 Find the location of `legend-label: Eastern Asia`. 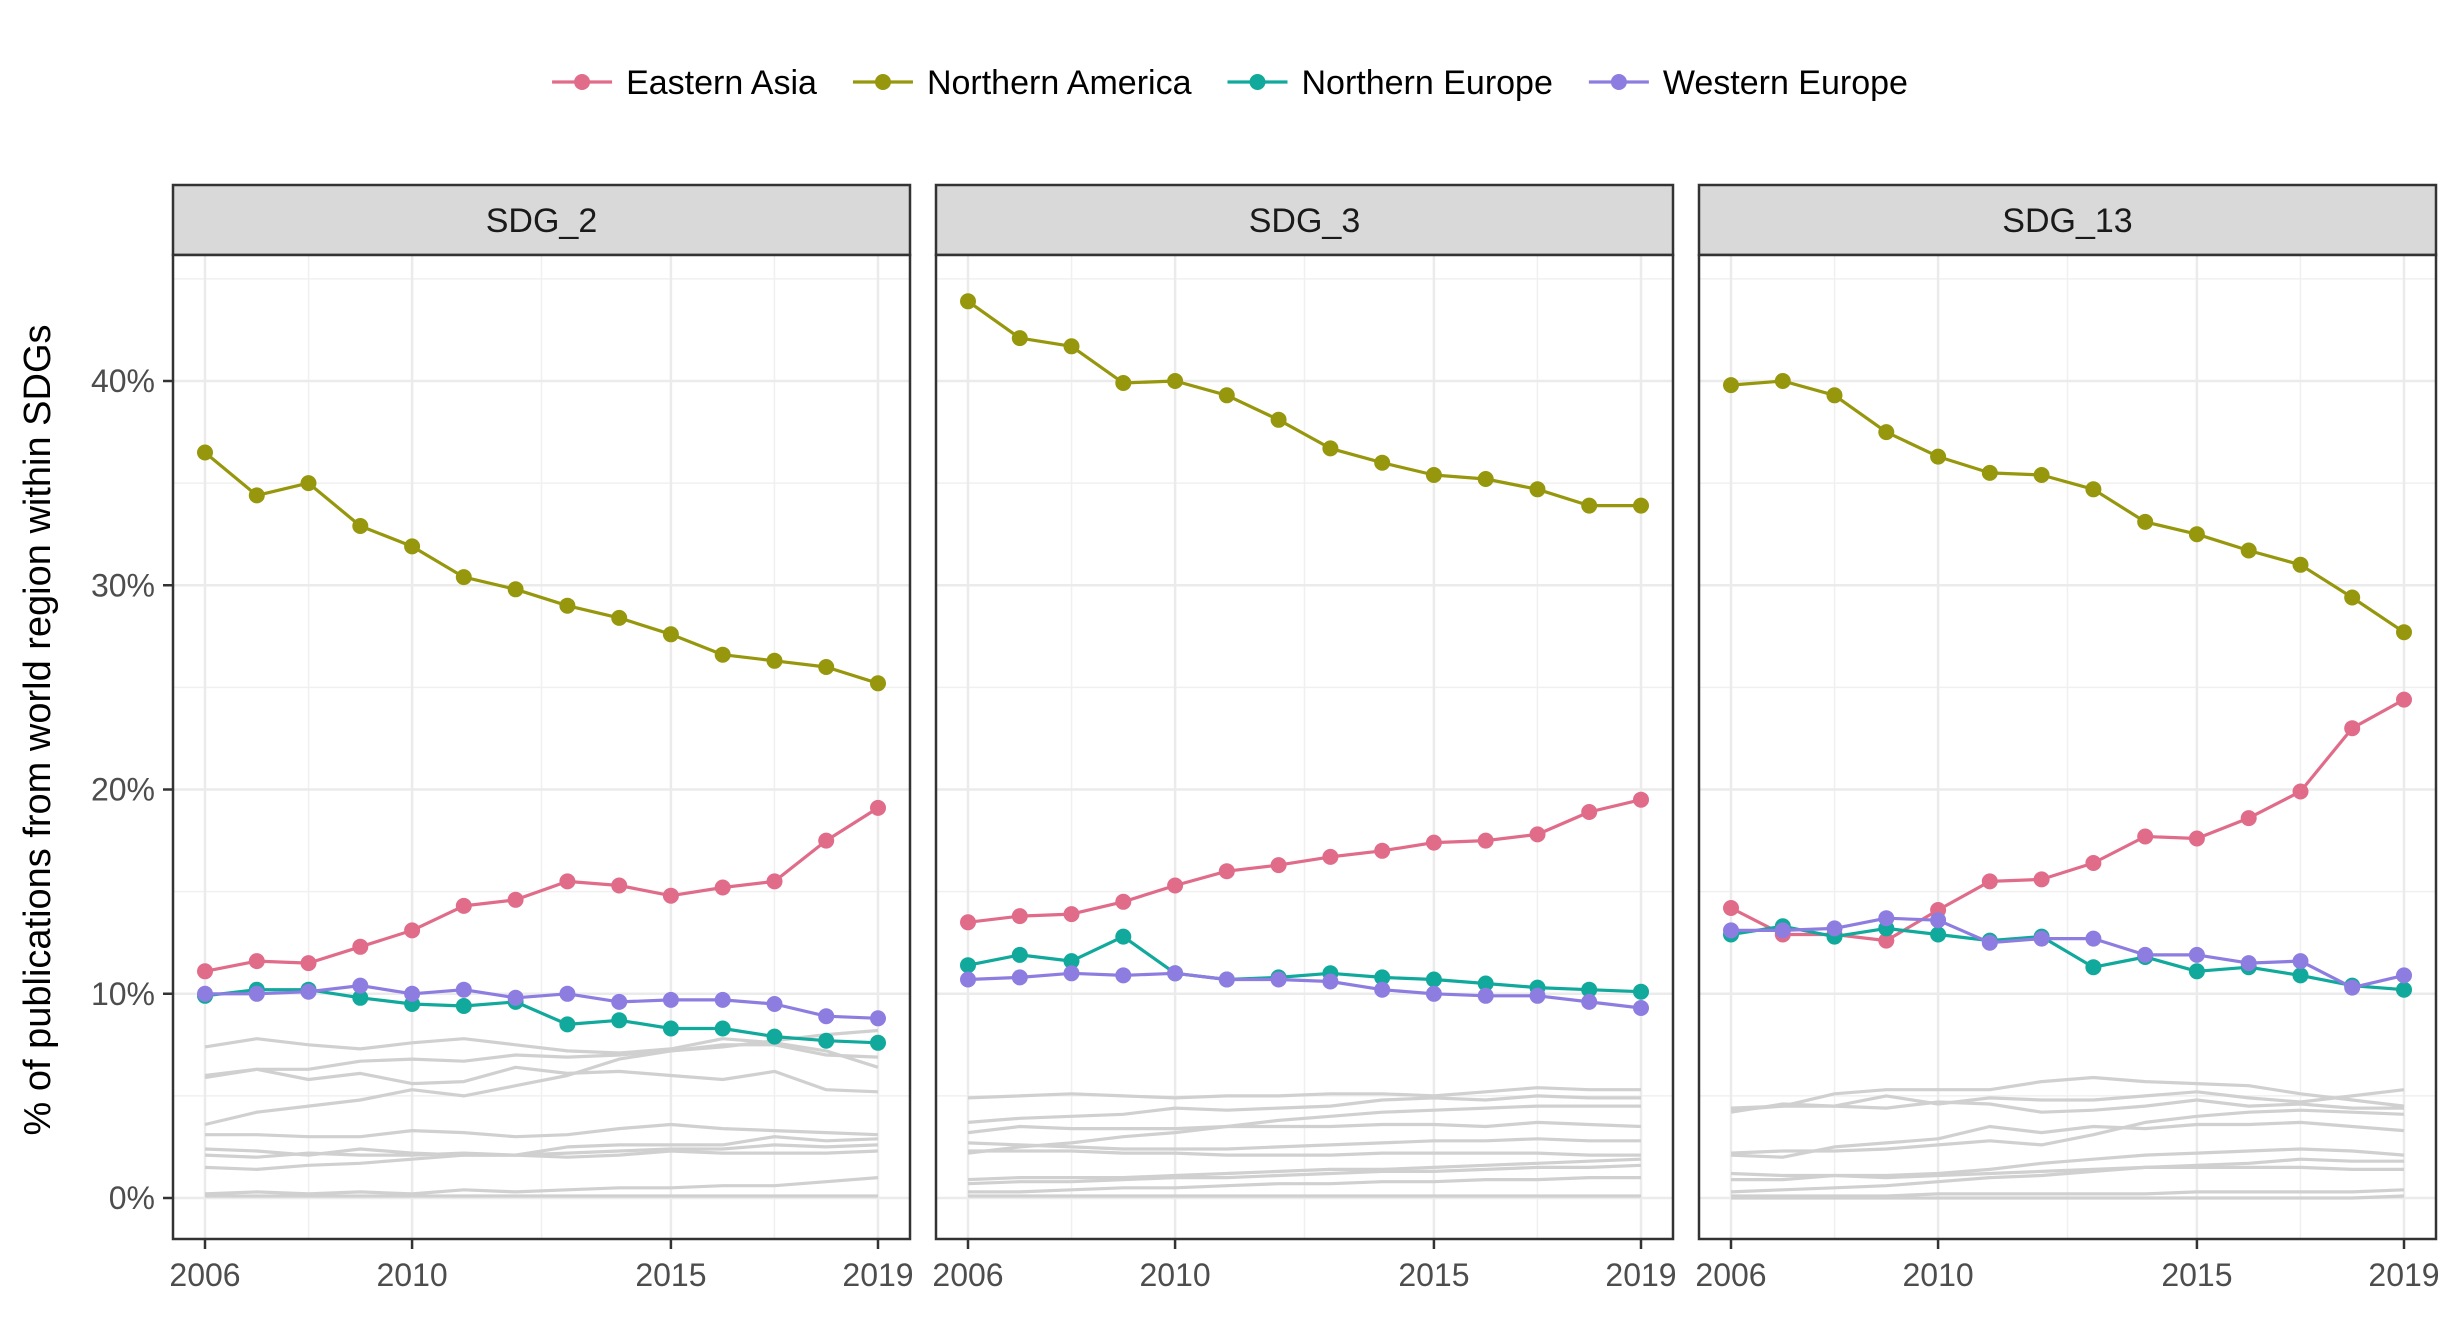

legend-label: Eastern Asia is located at coordinates (721, 83).